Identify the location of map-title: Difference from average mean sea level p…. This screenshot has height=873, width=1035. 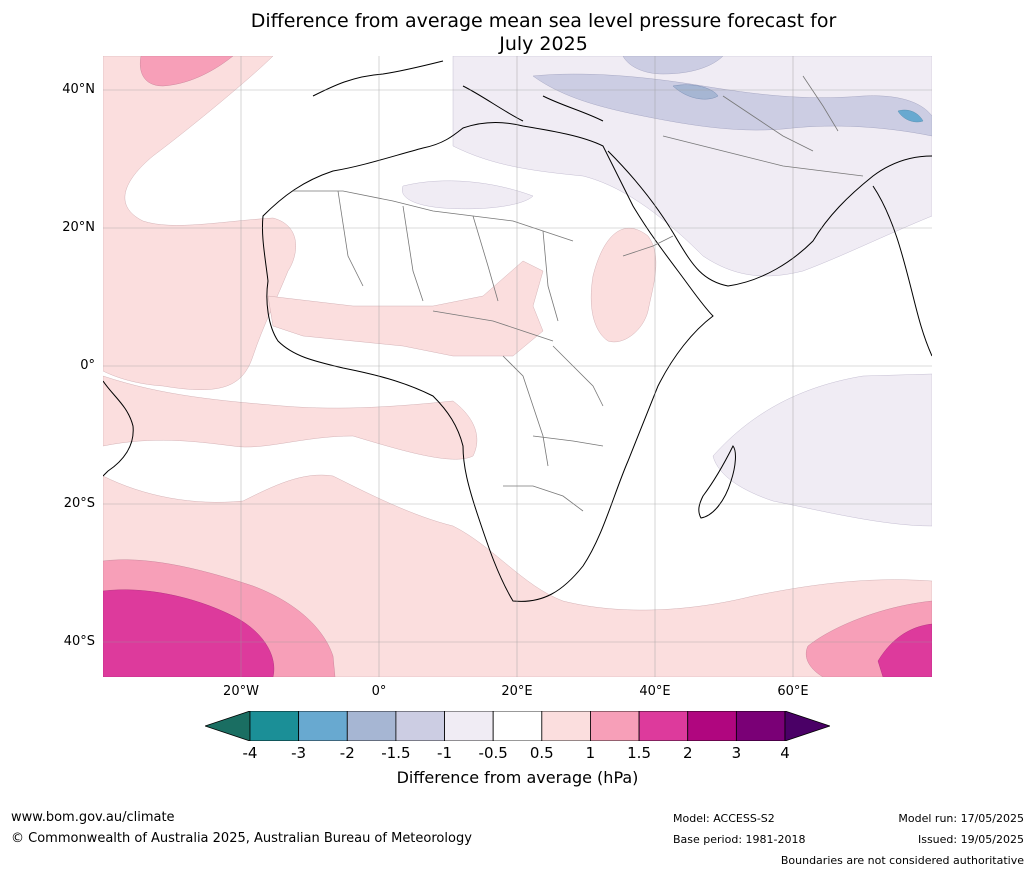
(517, 33).